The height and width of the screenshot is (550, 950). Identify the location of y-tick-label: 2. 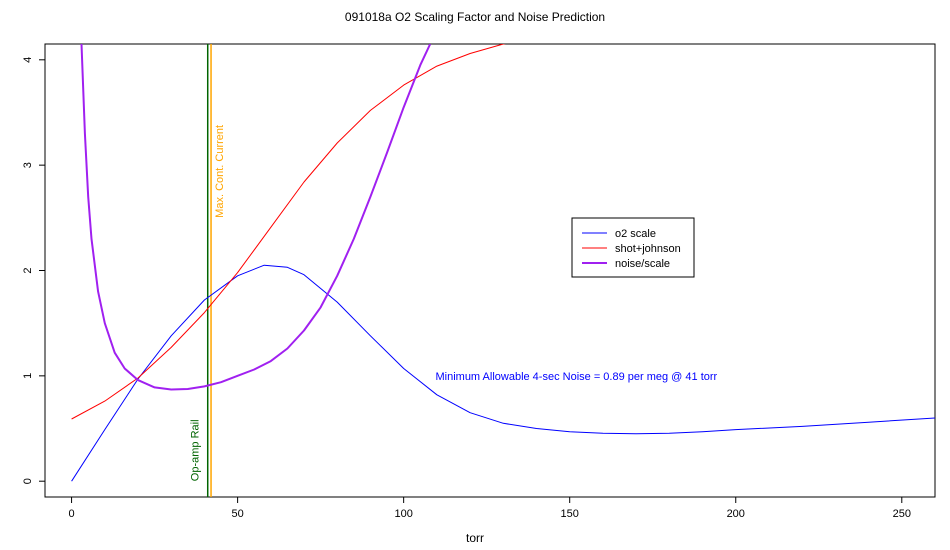
(28, 270).